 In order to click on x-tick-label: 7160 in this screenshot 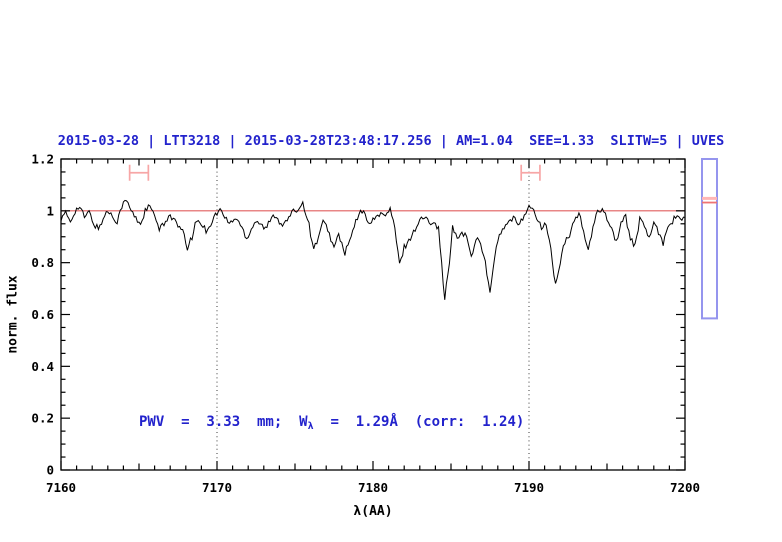, I will do `click(61, 487)`.